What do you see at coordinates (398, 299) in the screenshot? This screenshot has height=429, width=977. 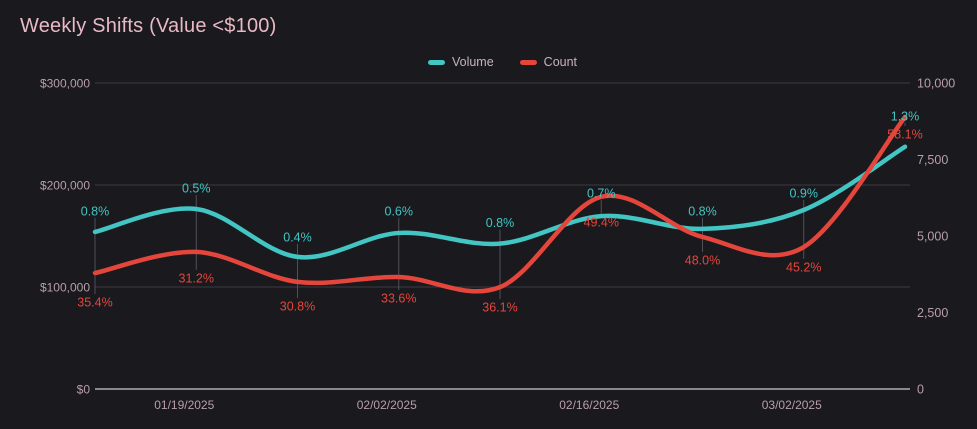 I see `count-point-label: 33.6%` at bounding box center [398, 299].